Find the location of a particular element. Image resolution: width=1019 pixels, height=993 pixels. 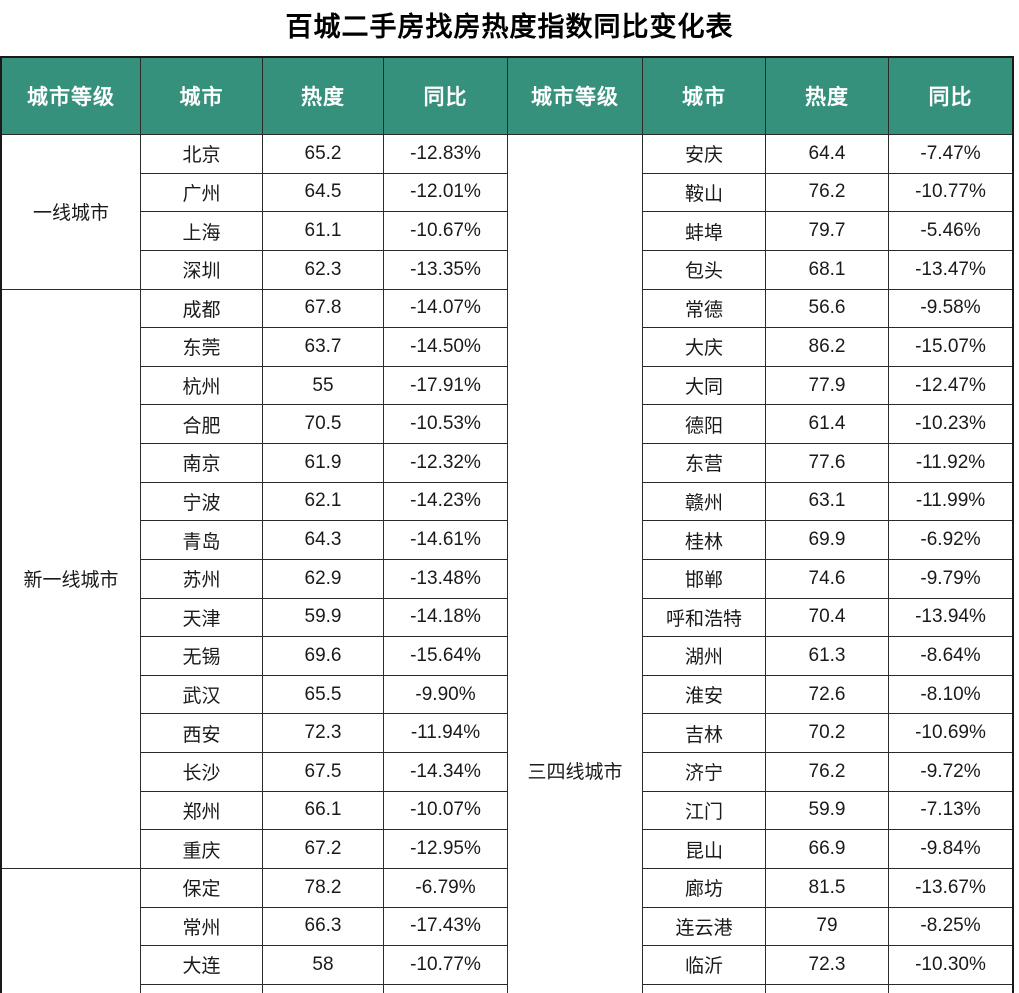

city-cell: 长沙 is located at coordinates (202, 772).